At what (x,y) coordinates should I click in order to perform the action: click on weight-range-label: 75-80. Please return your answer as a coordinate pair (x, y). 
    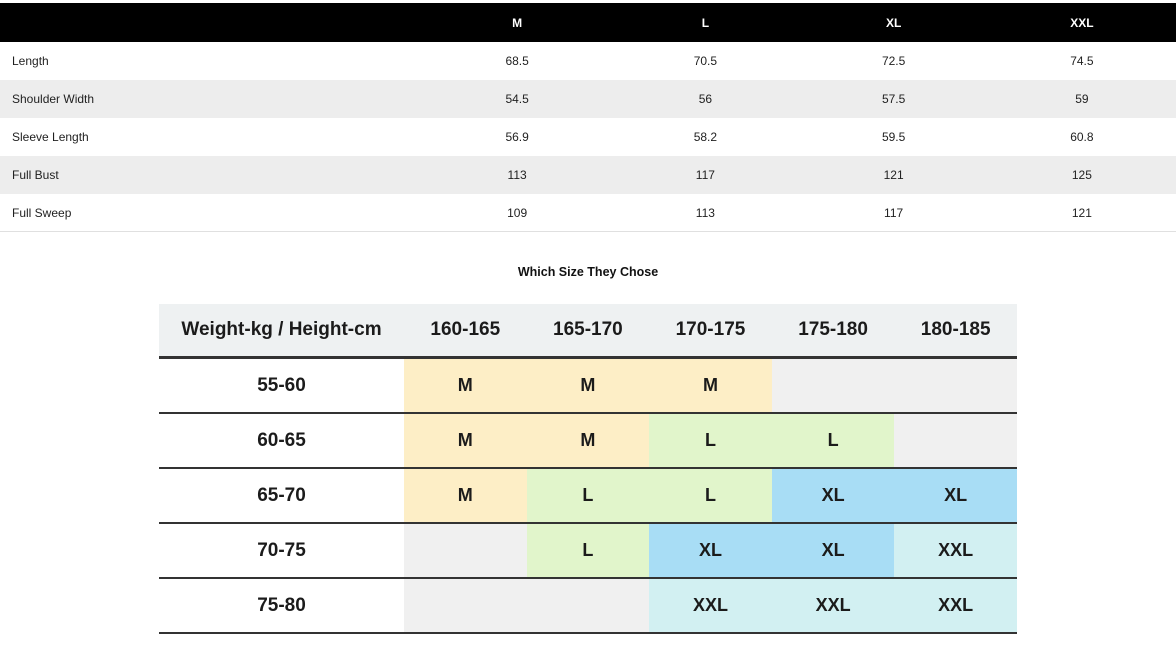
    Looking at the image, I should click on (281, 605).